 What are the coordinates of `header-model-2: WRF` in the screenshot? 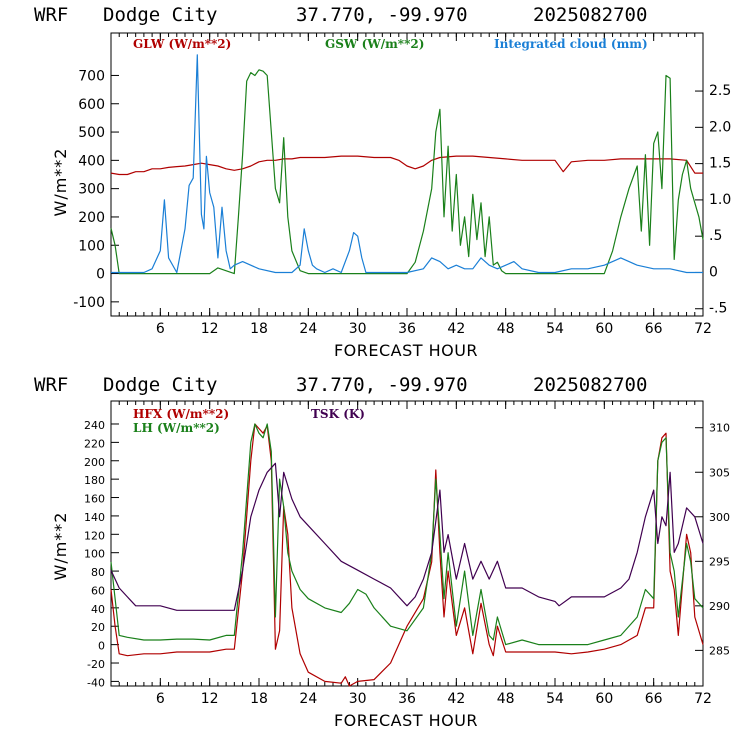 It's located at (51, 385).